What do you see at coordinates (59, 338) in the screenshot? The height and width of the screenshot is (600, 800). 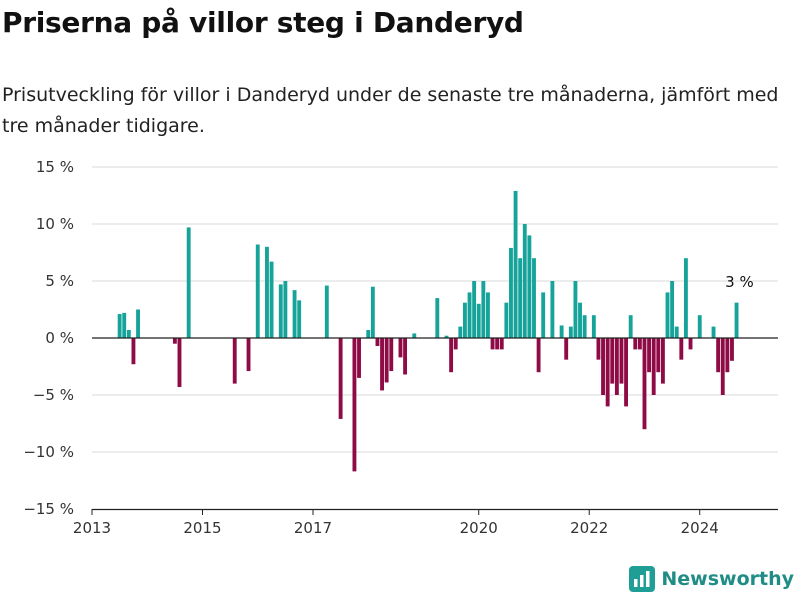 I see `y-tick-label: 0 %` at bounding box center [59, 338].